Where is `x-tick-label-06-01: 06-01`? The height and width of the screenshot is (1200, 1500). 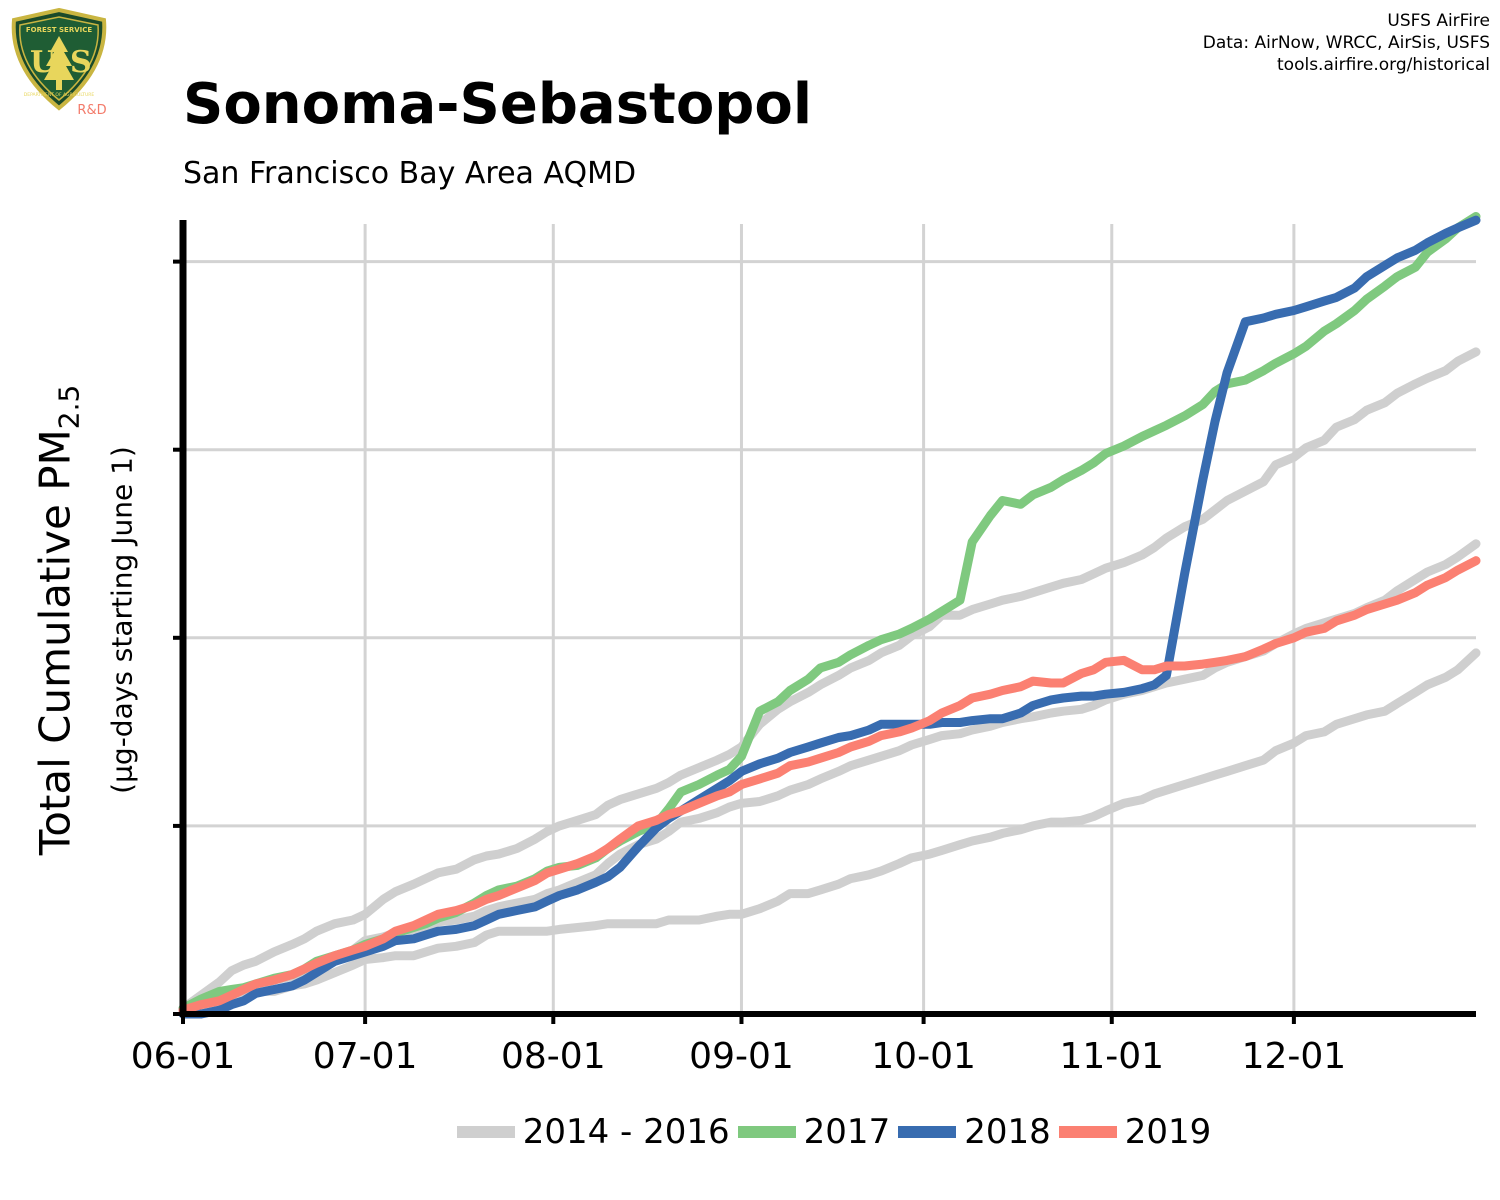
x-tick-label-06-01: 06-01 is located at coordinates (183, 1056).